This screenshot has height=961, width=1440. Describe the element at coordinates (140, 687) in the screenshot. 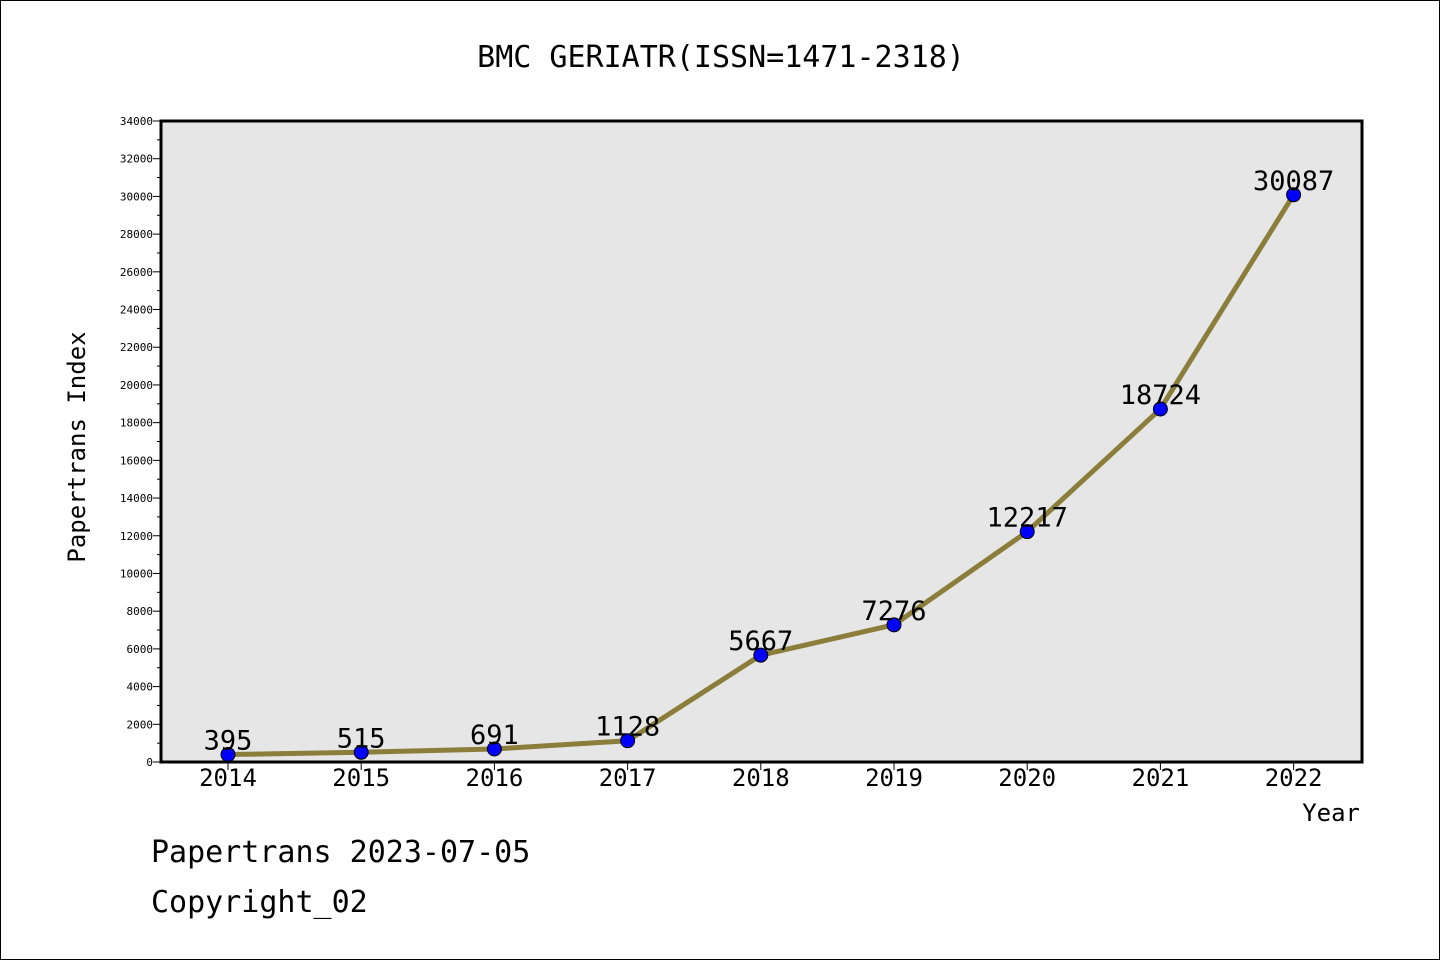

I see `y-tick-label: 4000` at that location.